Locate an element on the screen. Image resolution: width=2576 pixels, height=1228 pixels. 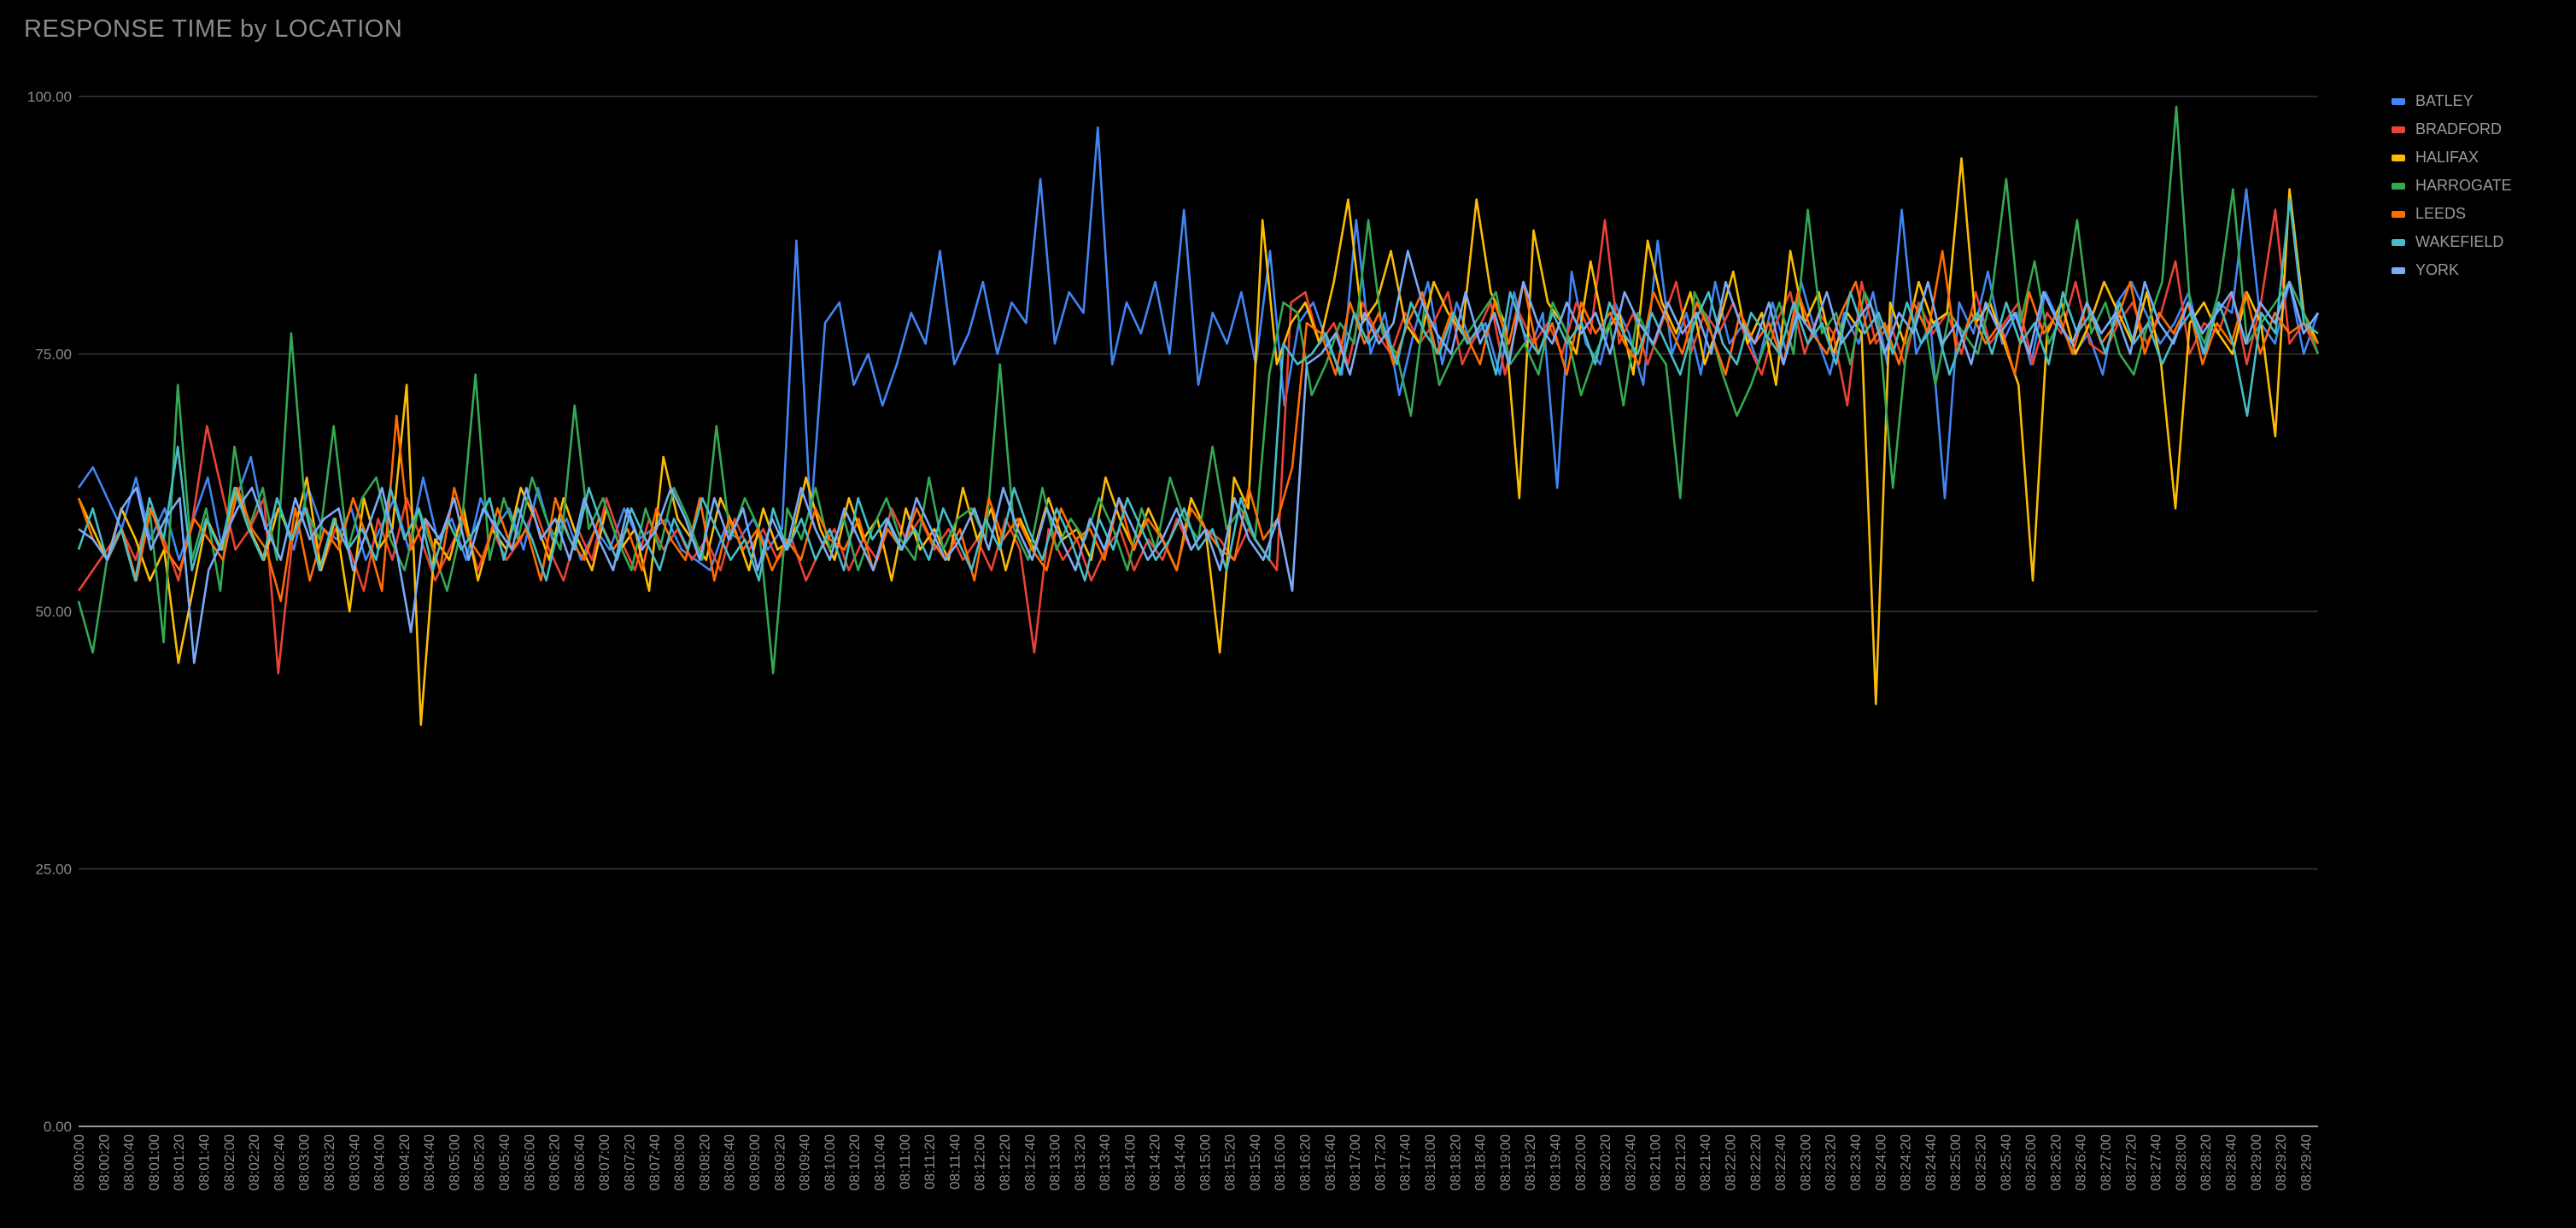
x-tick-label: 08:00:00 is located at coordinates (79, 1162).